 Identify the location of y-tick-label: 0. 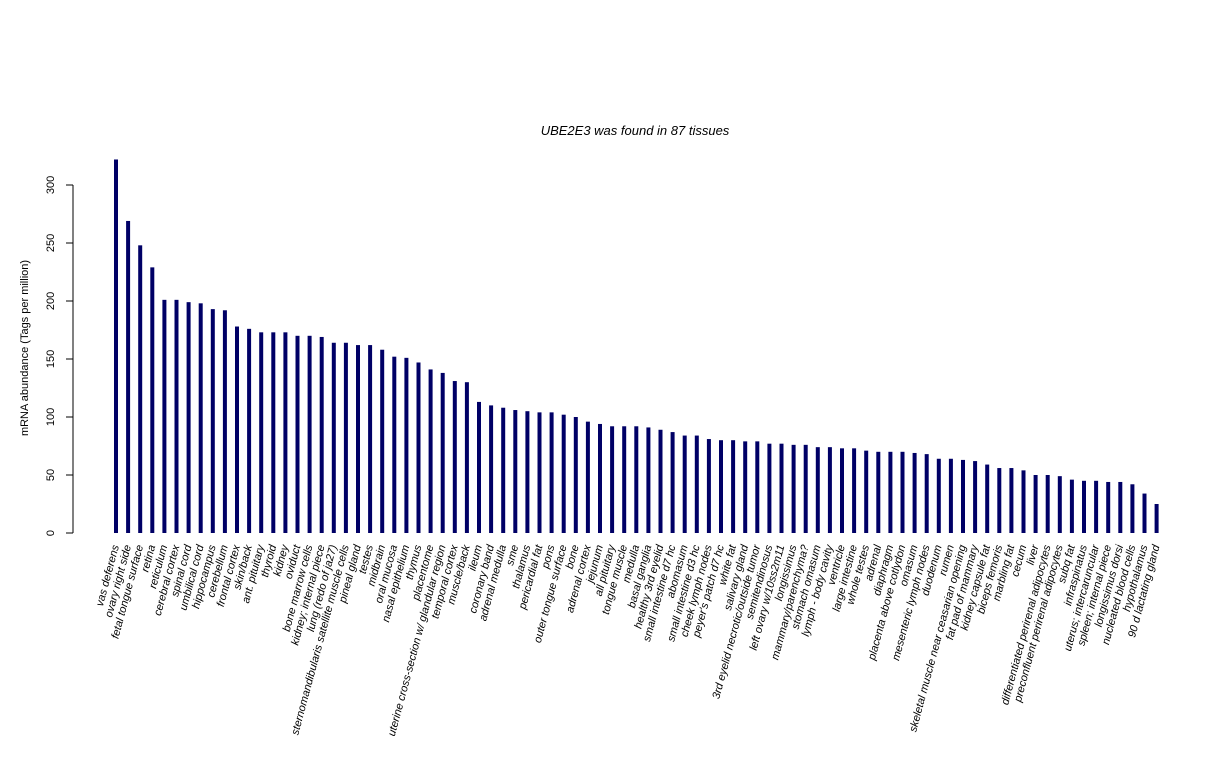
(51, 533).